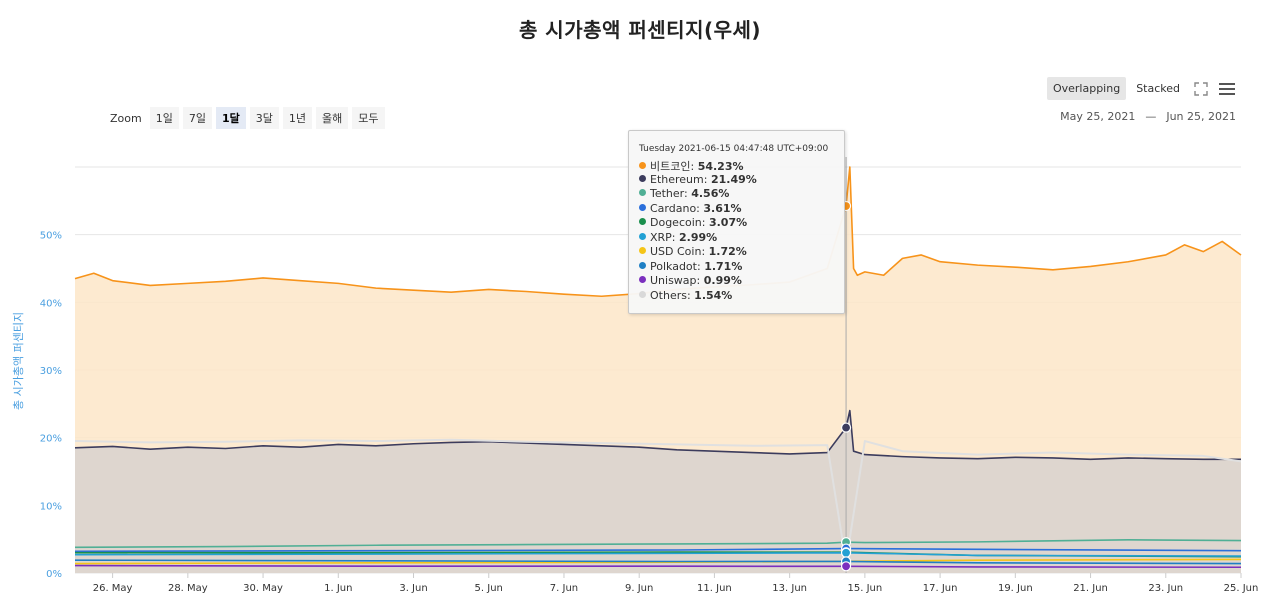 The image size is (1280, 611). Describe the element at coordinates (679, 222) in the screenshot. I see `tooltip-series-name: Dogecoin:` at that location.